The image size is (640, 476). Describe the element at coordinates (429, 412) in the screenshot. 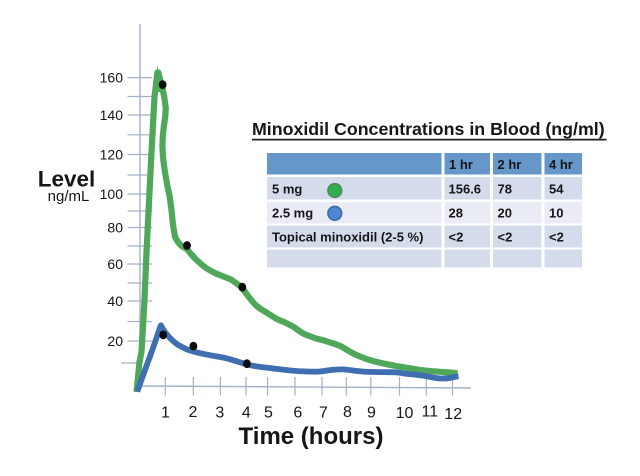

I see `svg-text: 11` at that location.